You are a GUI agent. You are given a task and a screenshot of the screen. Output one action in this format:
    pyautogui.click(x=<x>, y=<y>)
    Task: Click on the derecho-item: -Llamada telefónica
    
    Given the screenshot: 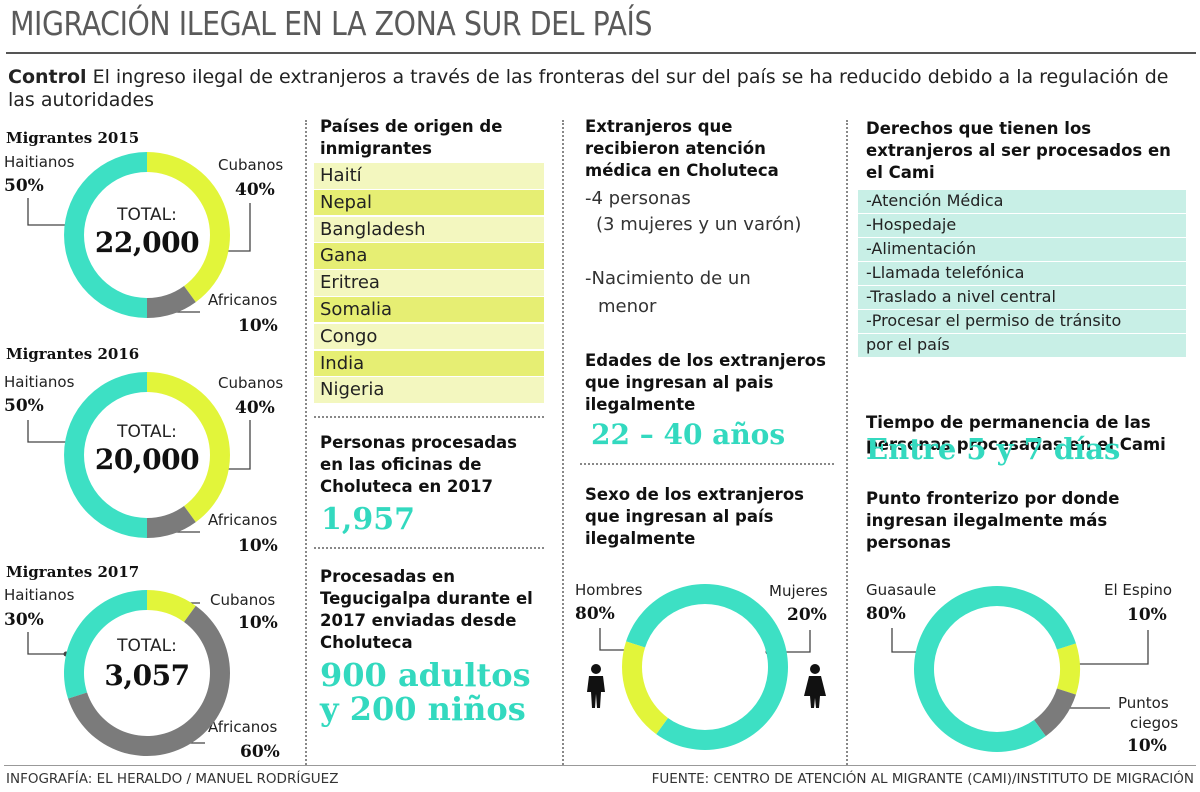 What is the action you would take?
    pyautogui.click(x=1022, y=273)
    